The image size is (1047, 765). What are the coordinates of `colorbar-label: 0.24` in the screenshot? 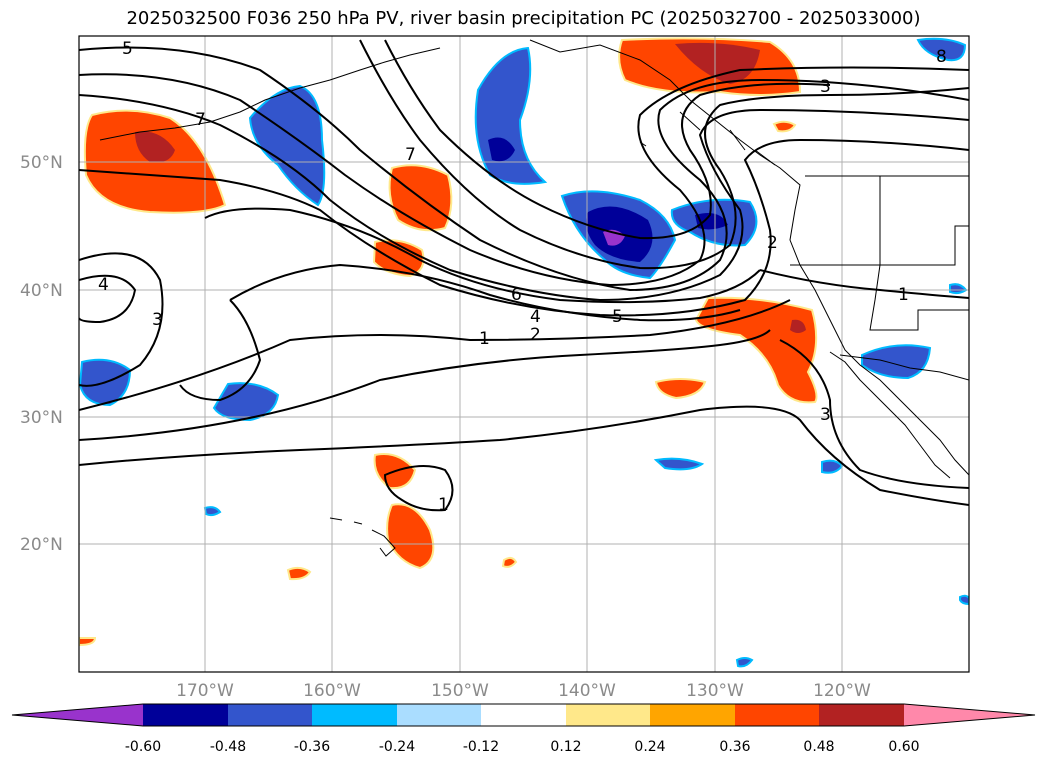 It's located at (649, 747).